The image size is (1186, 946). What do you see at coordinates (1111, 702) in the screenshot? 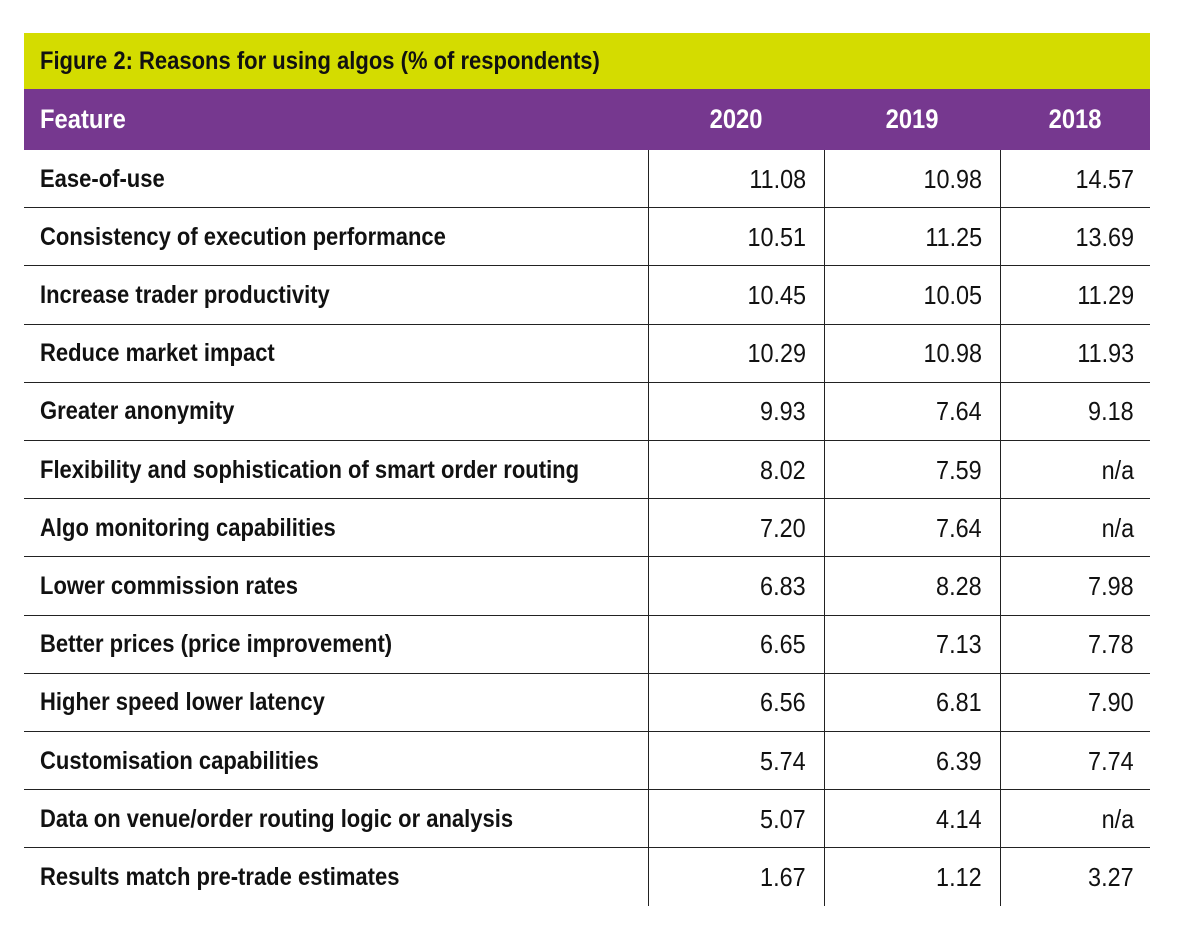
I see `value-cell-2018: 7.90` at bounding box center [1111, 702].